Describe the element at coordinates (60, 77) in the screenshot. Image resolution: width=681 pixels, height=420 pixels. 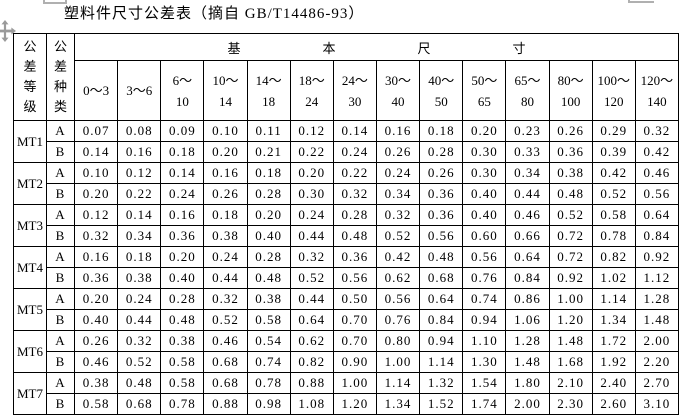
I see `col-header-tolerance-type: 公 差 种 类` at that location.